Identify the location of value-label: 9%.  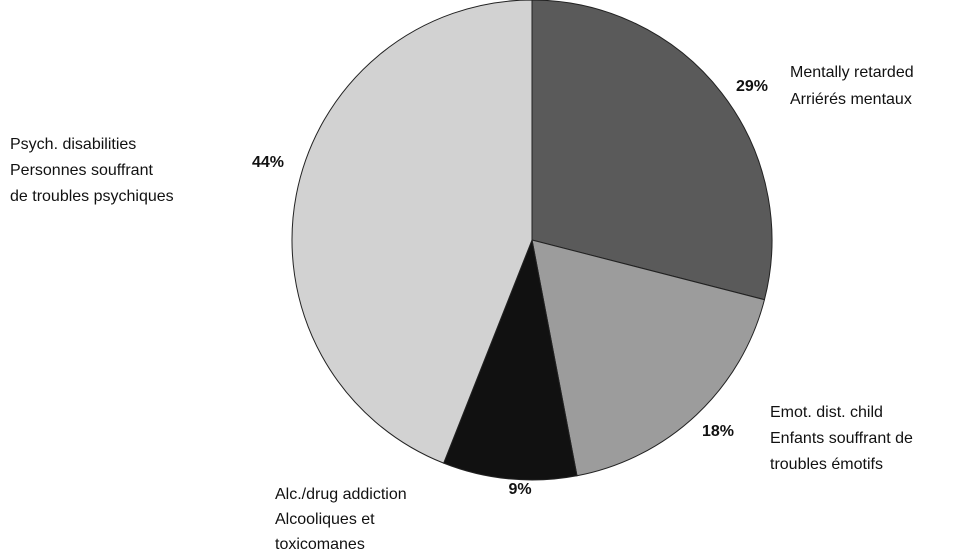
(519, 489).